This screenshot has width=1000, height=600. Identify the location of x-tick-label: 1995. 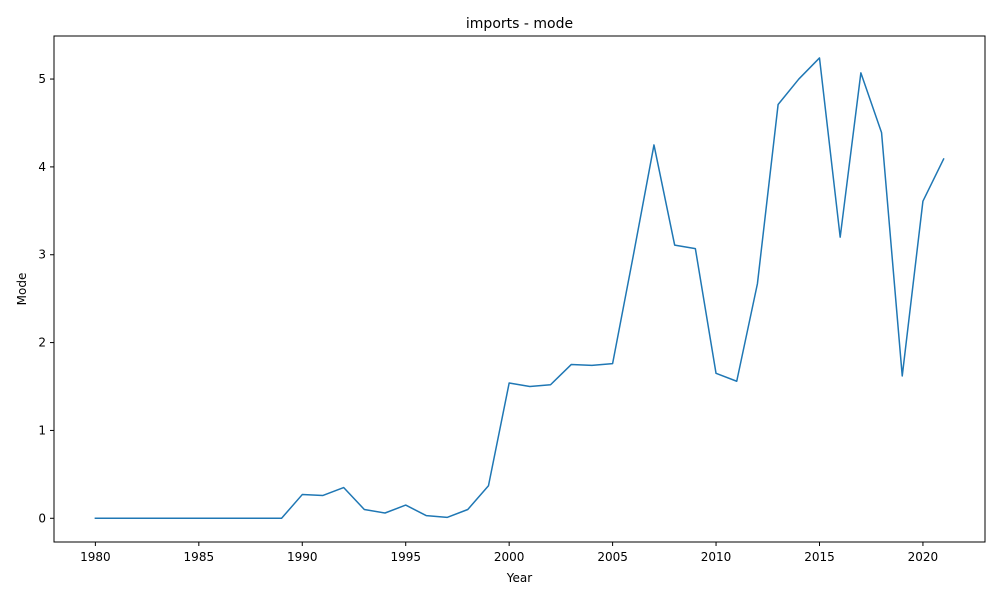
(405, 557).